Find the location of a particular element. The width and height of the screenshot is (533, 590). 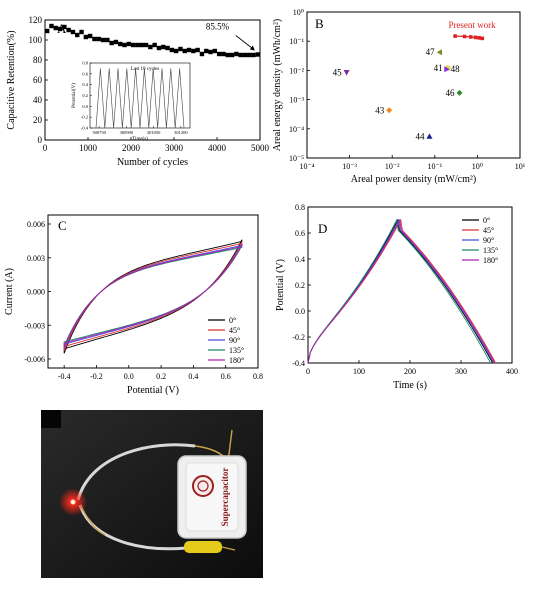

inset-x-tick-label: 301200 is located at coordinates (181, 132).